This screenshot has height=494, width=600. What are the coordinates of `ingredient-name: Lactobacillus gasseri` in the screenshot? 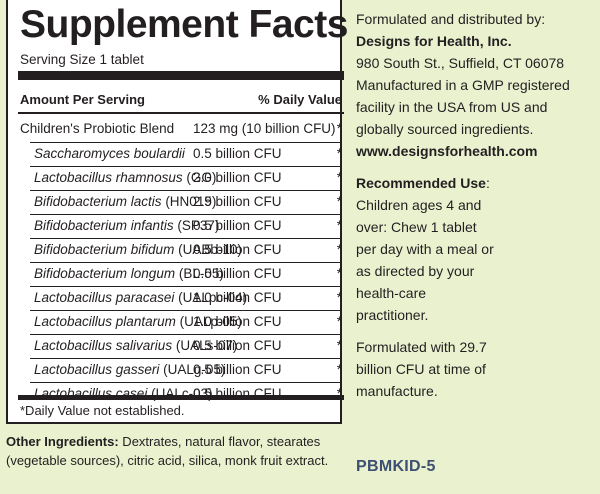 It's located at (97, 369).